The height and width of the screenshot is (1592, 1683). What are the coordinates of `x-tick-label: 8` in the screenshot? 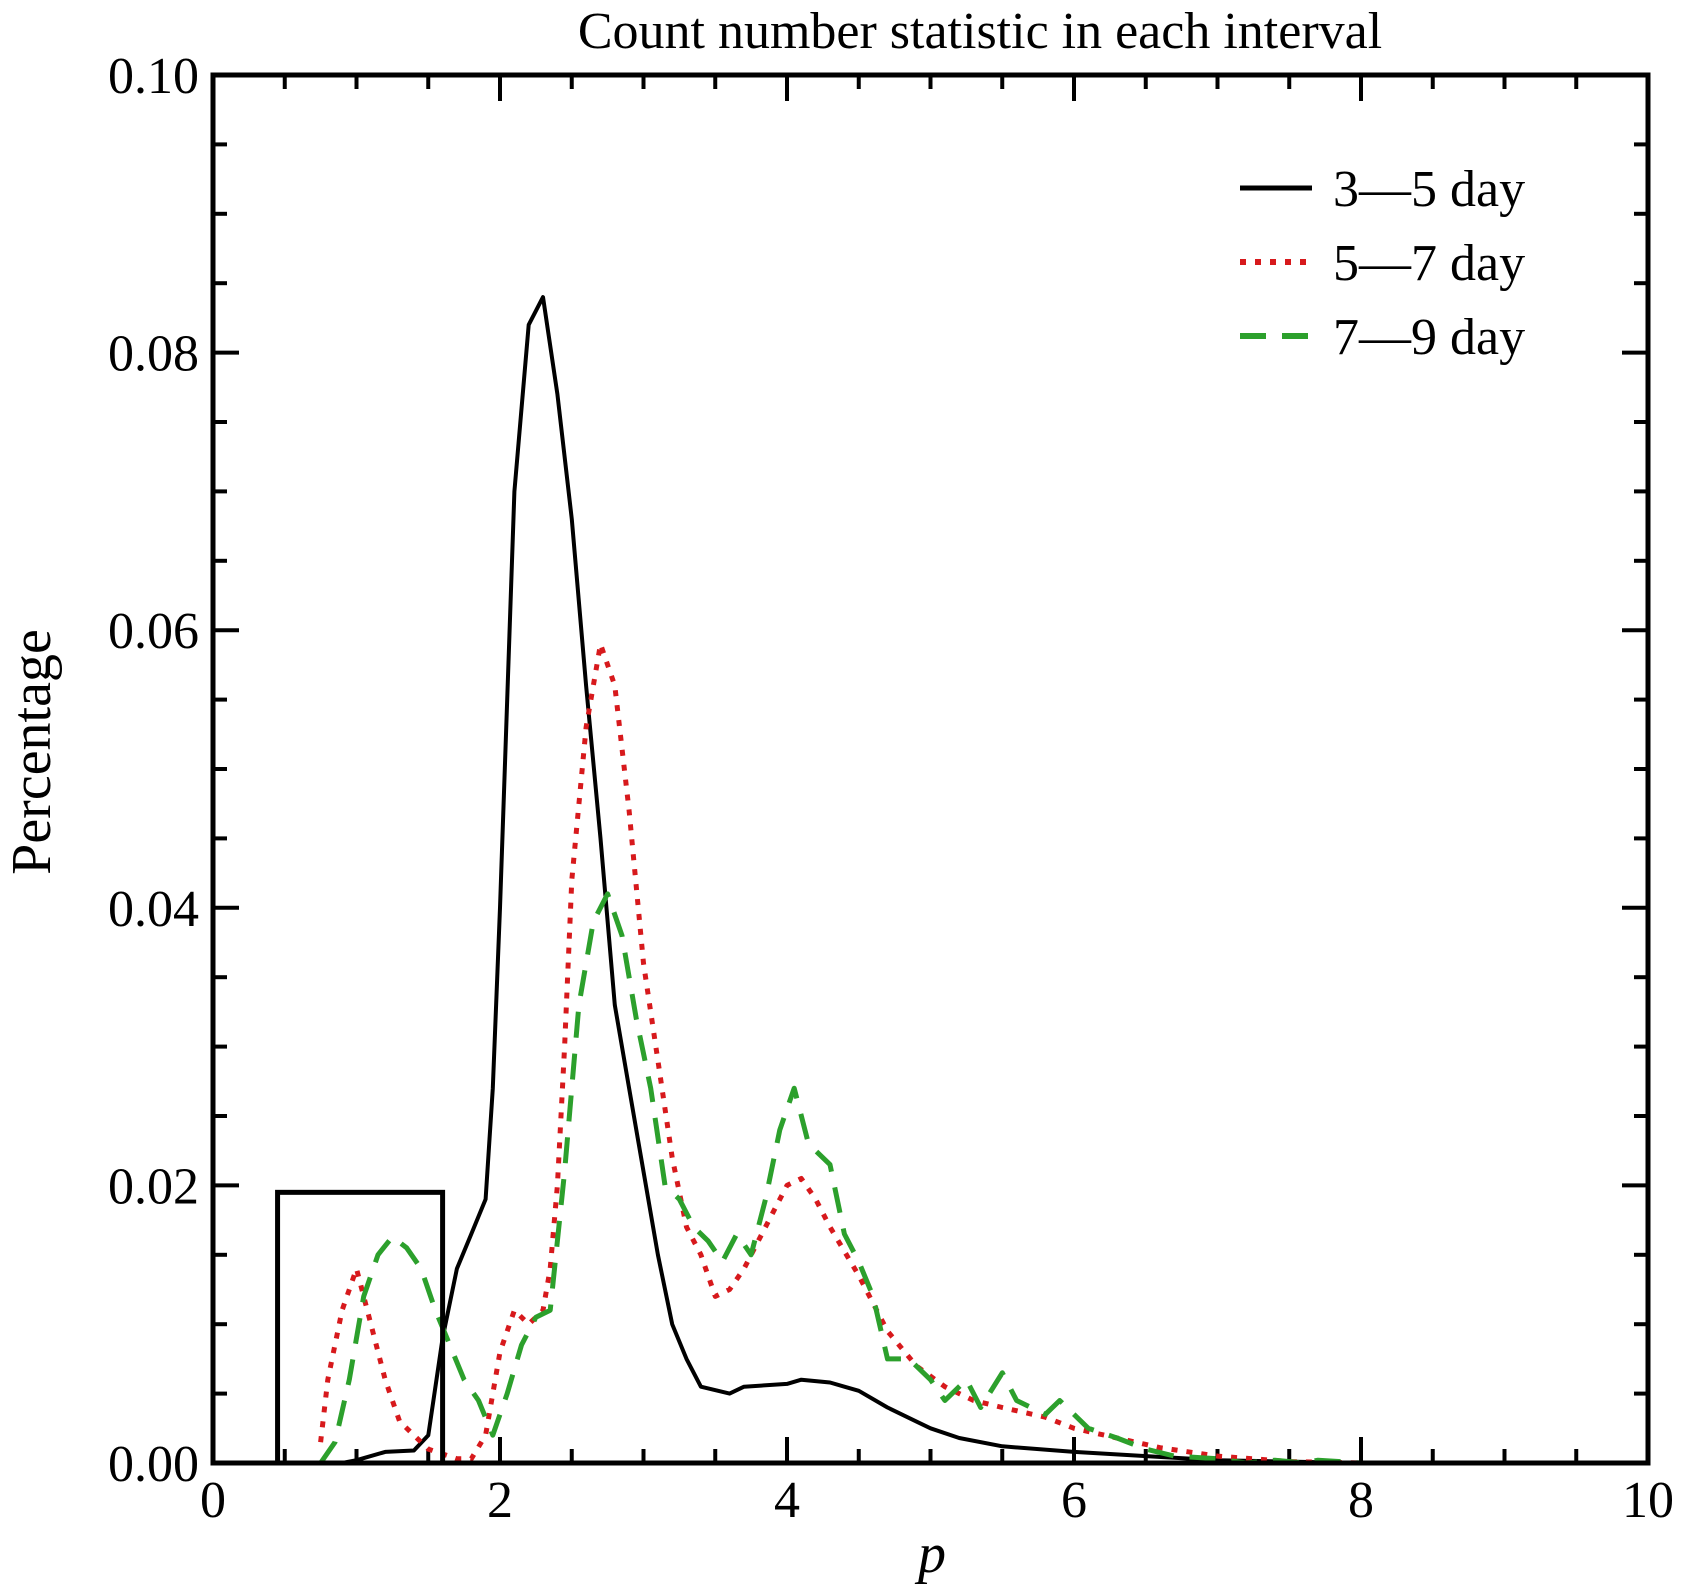 It's located at (1361, 1500).